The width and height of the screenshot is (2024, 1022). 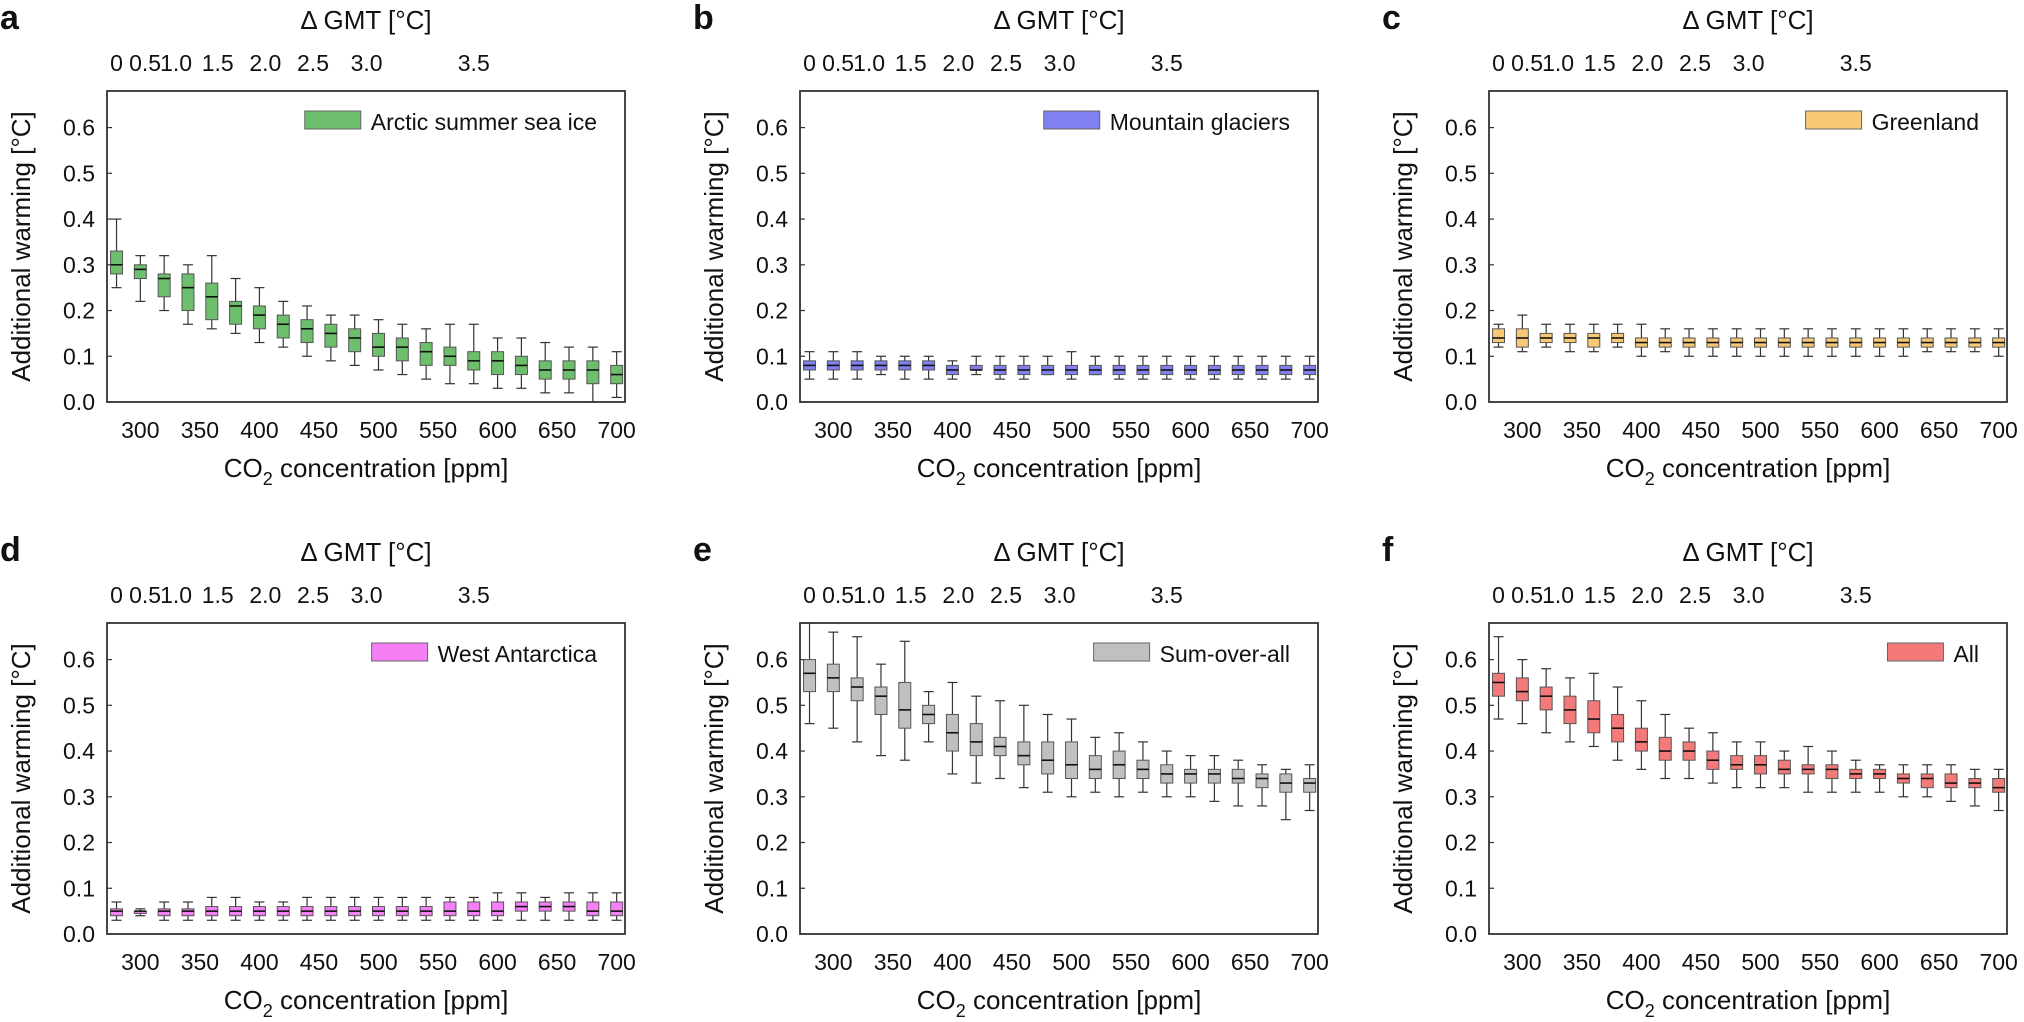 What do you see at coordinates (1059, 246) in the screenshot?
I see `plot-frame` at bounding box center [1059, 246].